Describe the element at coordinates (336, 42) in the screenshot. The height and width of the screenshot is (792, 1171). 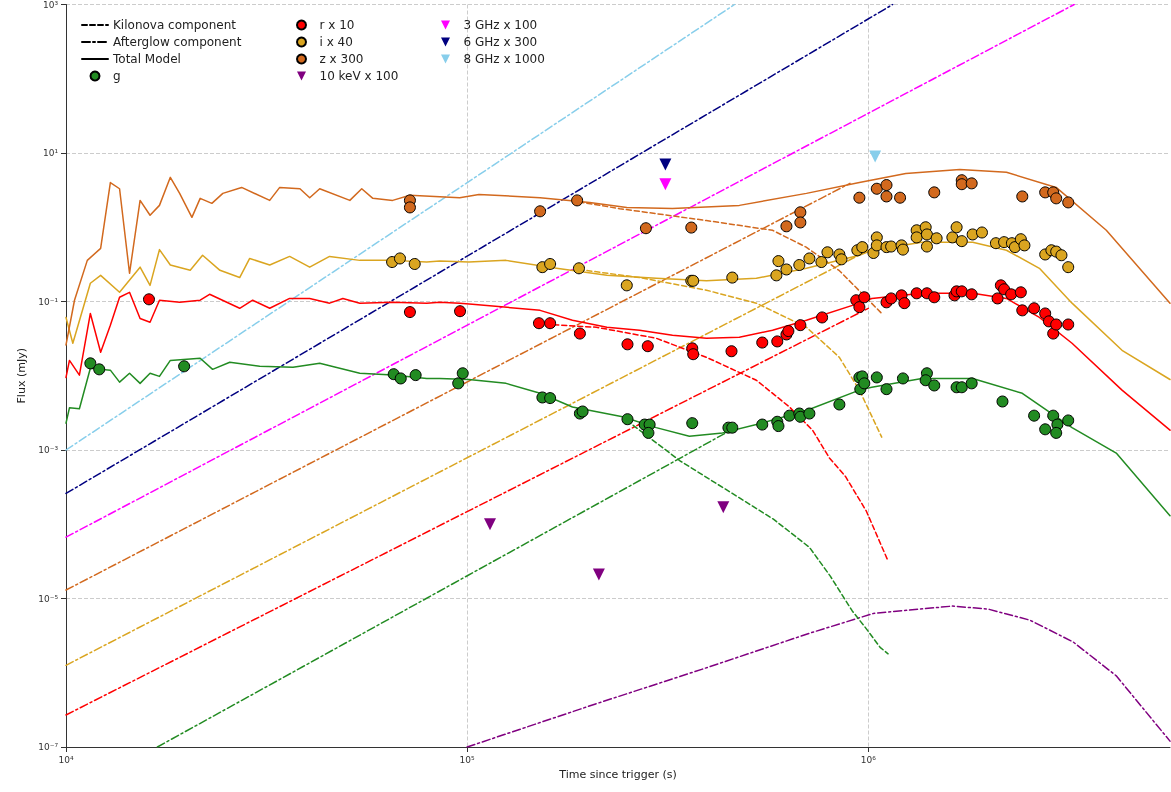
I see `legend-label: i x 40` at that location.